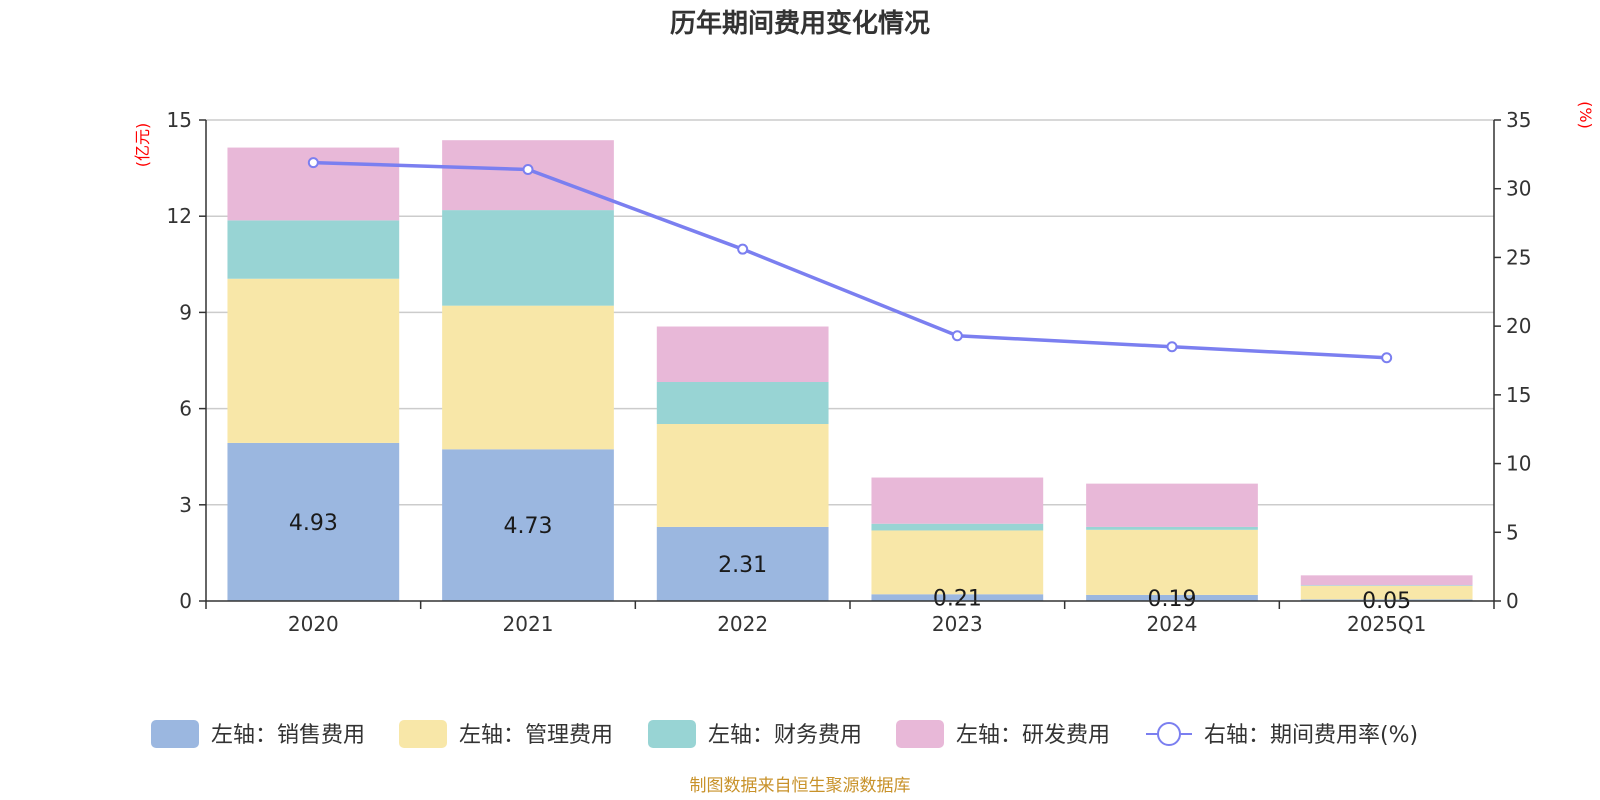 Image resolution: width=1600 pixels, height=800 pixels. What do you see at coordinates (288, 735) in the screenshot?
I see `legend-label-1: 左轴：销售费用` at bounding box center [288, 735].